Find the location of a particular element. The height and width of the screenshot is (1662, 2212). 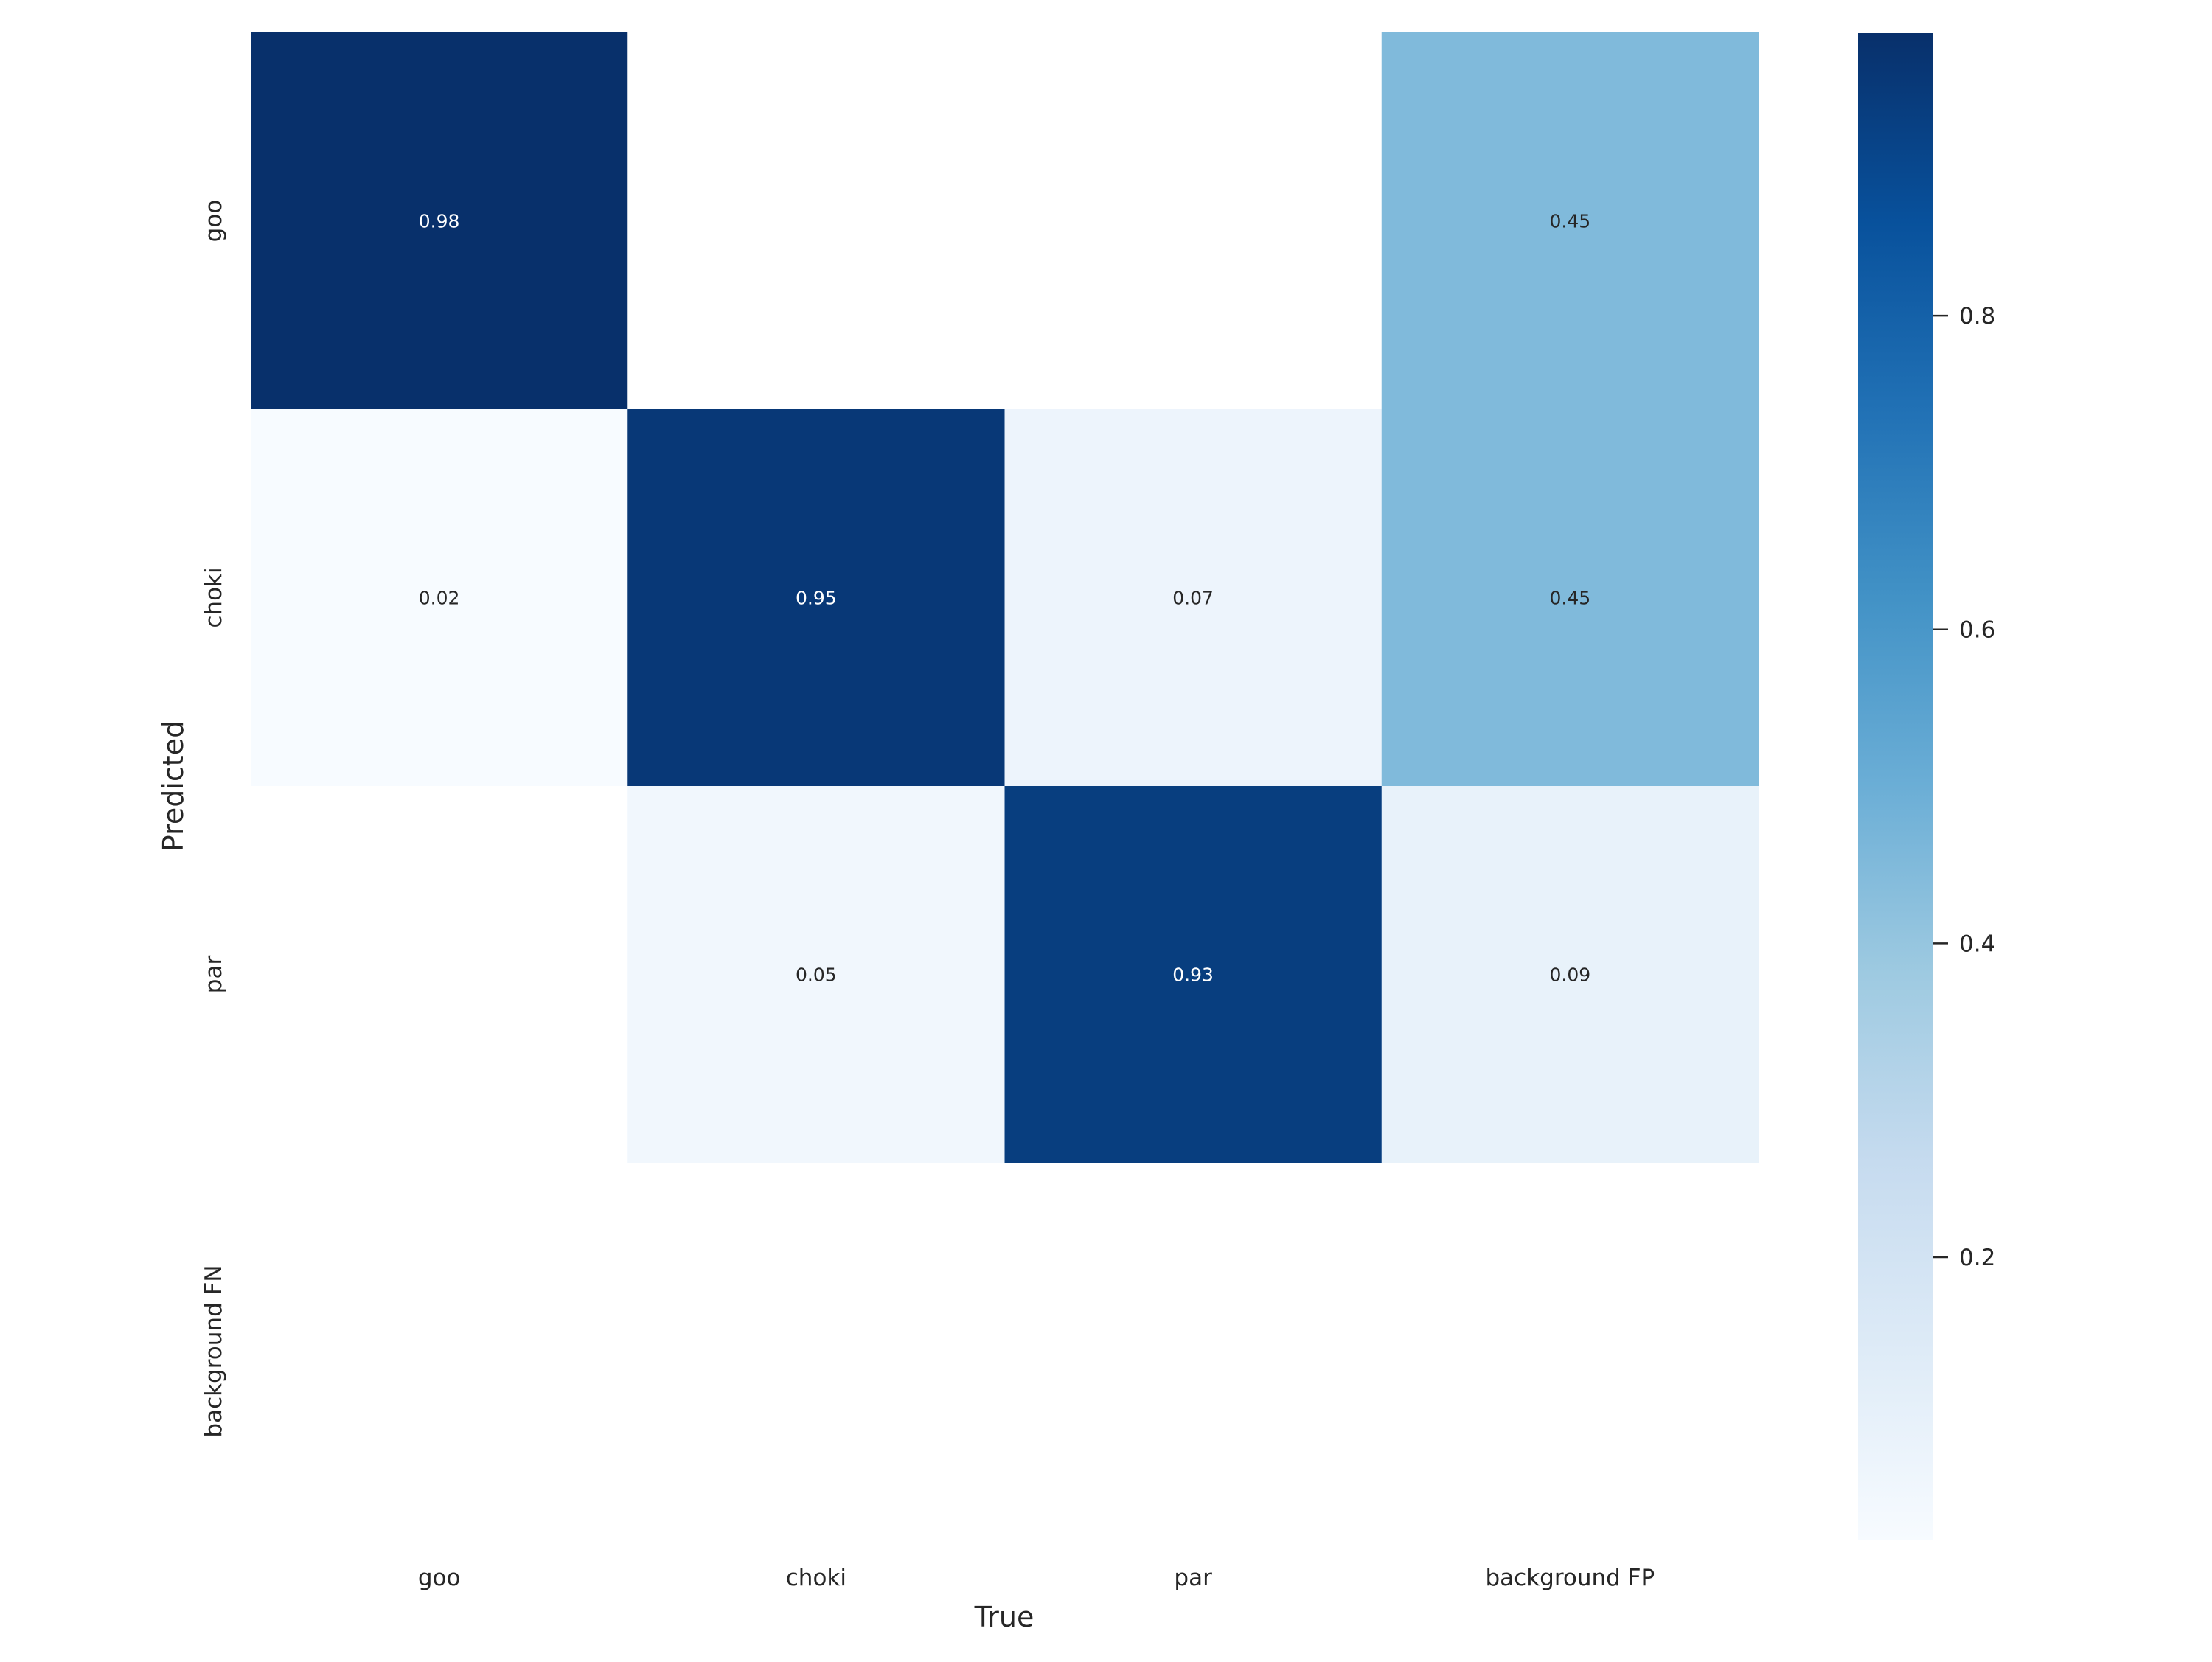

colorbar-tick-label: 0.2 is located at coordinates (1977, 1258).